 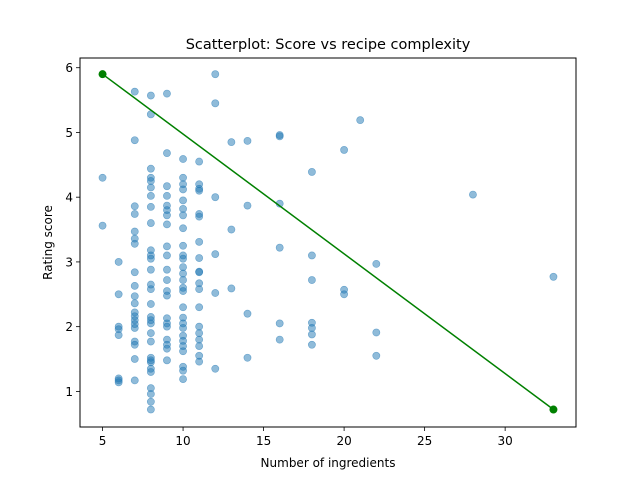 I want to click on chart-title: Scatterplot: Score vs recipe complexity, so click(x=328, y=45).